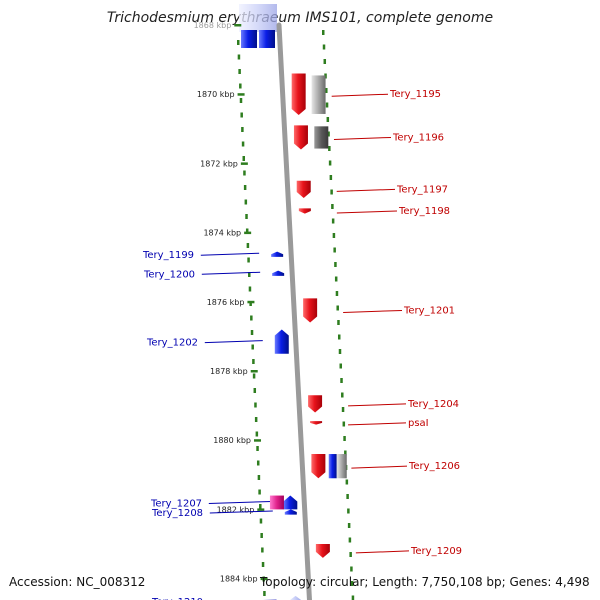 This screenshot has width=600, height=600. I want to click on scale-tick-label: 1870 kbp, so click(216, 94).